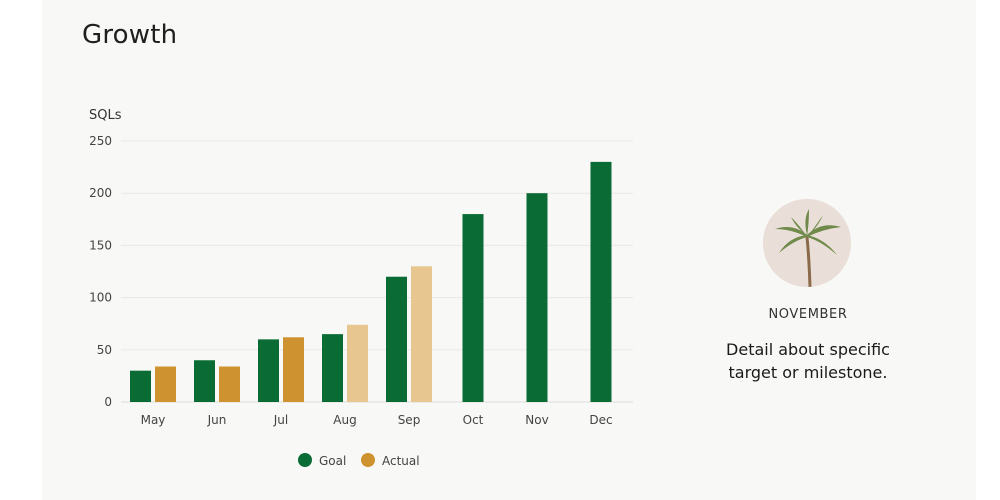 Image resolution: width=1000 pixels, height=500 pixels. Describe the element at coordinates (473, 420) in the screenshot. I see `x-tick-label: Oct` at that location.